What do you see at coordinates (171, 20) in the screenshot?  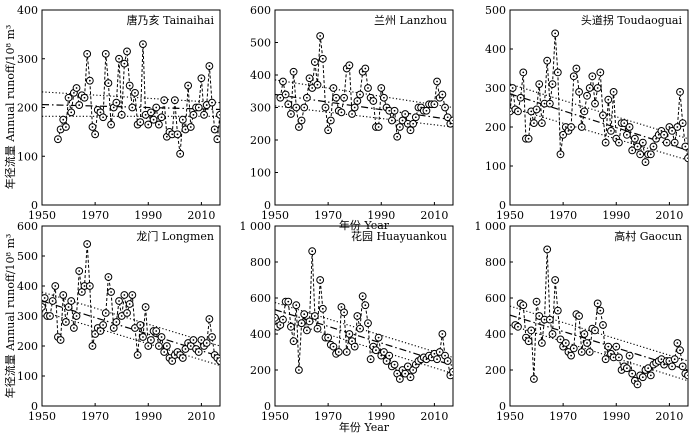 I see `panel-title: 唐乃亥 Tainaihai` at bounding box center [171, 20].